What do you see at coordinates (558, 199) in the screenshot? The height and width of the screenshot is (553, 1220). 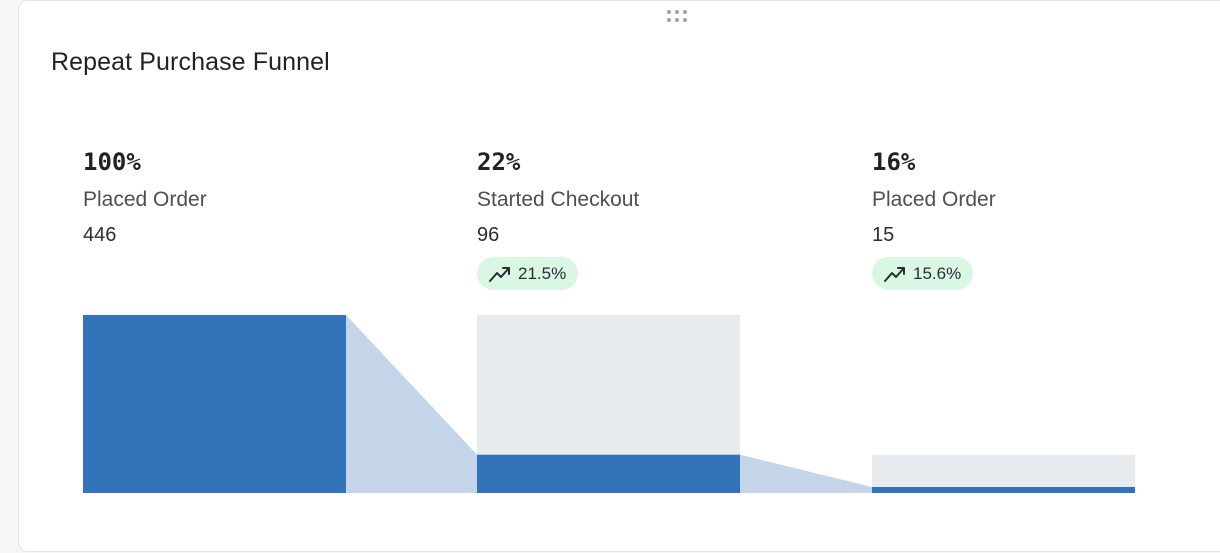 I see `step-label: Started Checkout` at bounding box center [558, 199].